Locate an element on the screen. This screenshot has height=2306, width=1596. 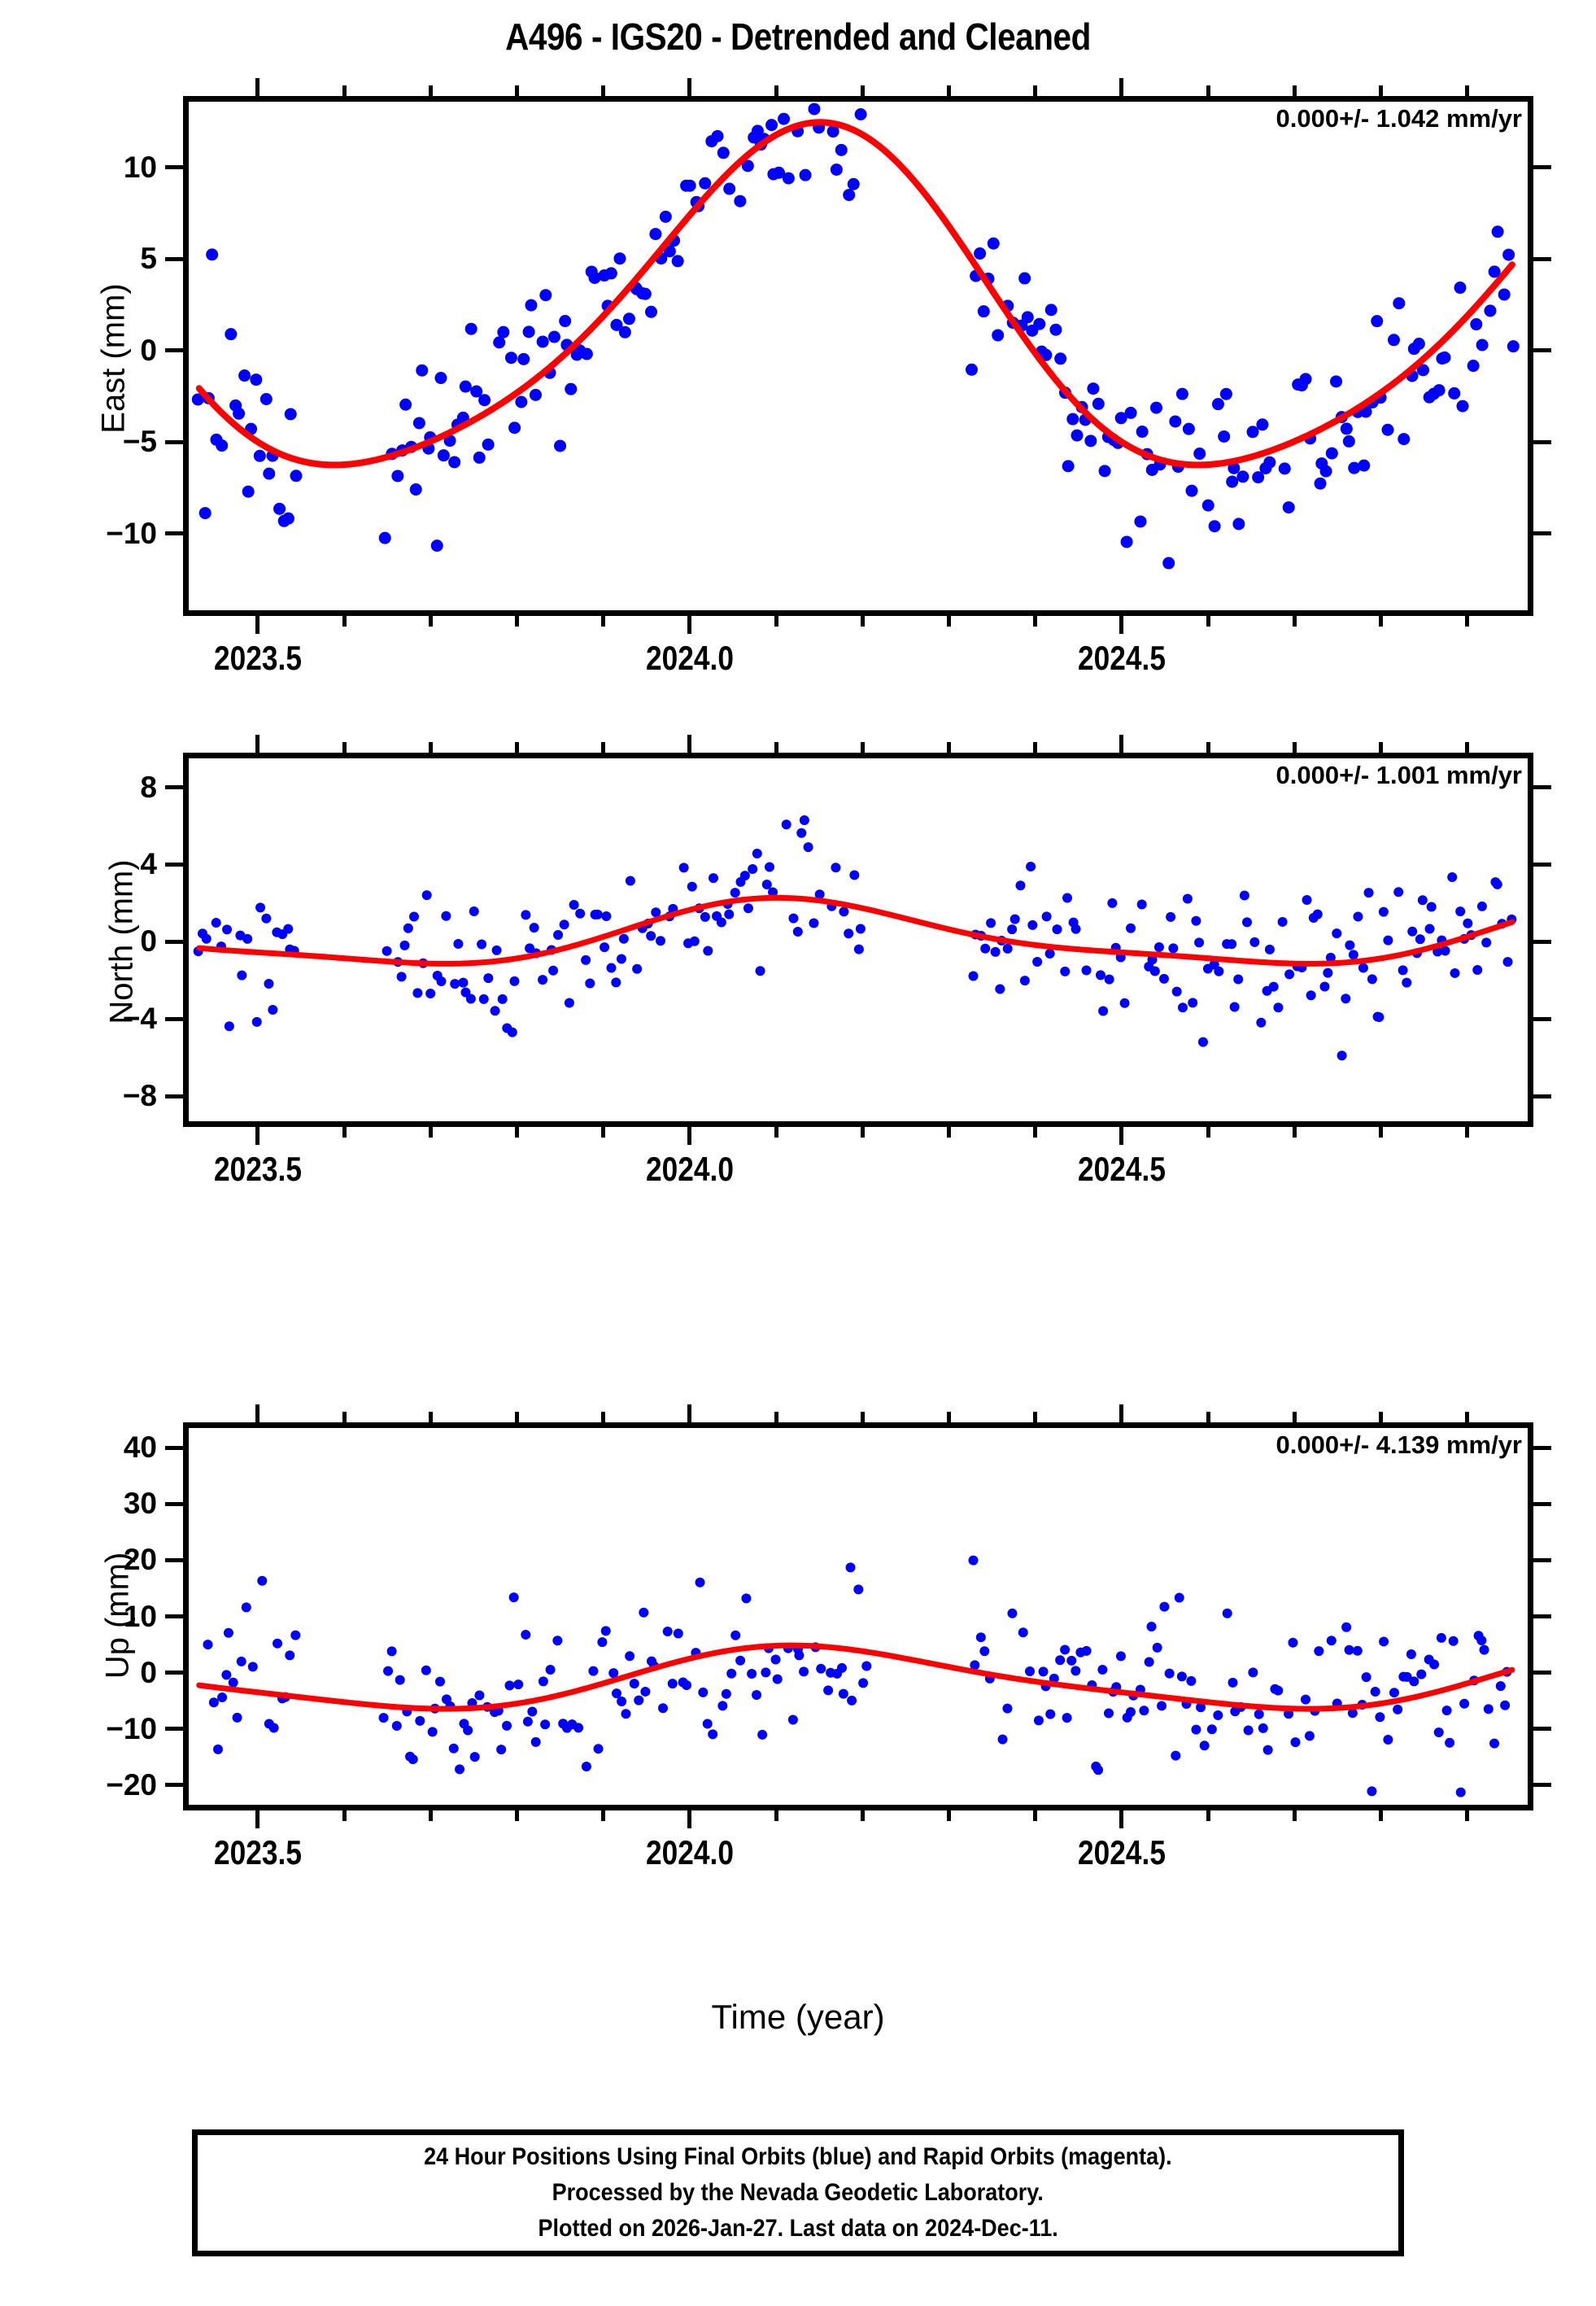
data-point-group is located at coordinates (857, 1676).